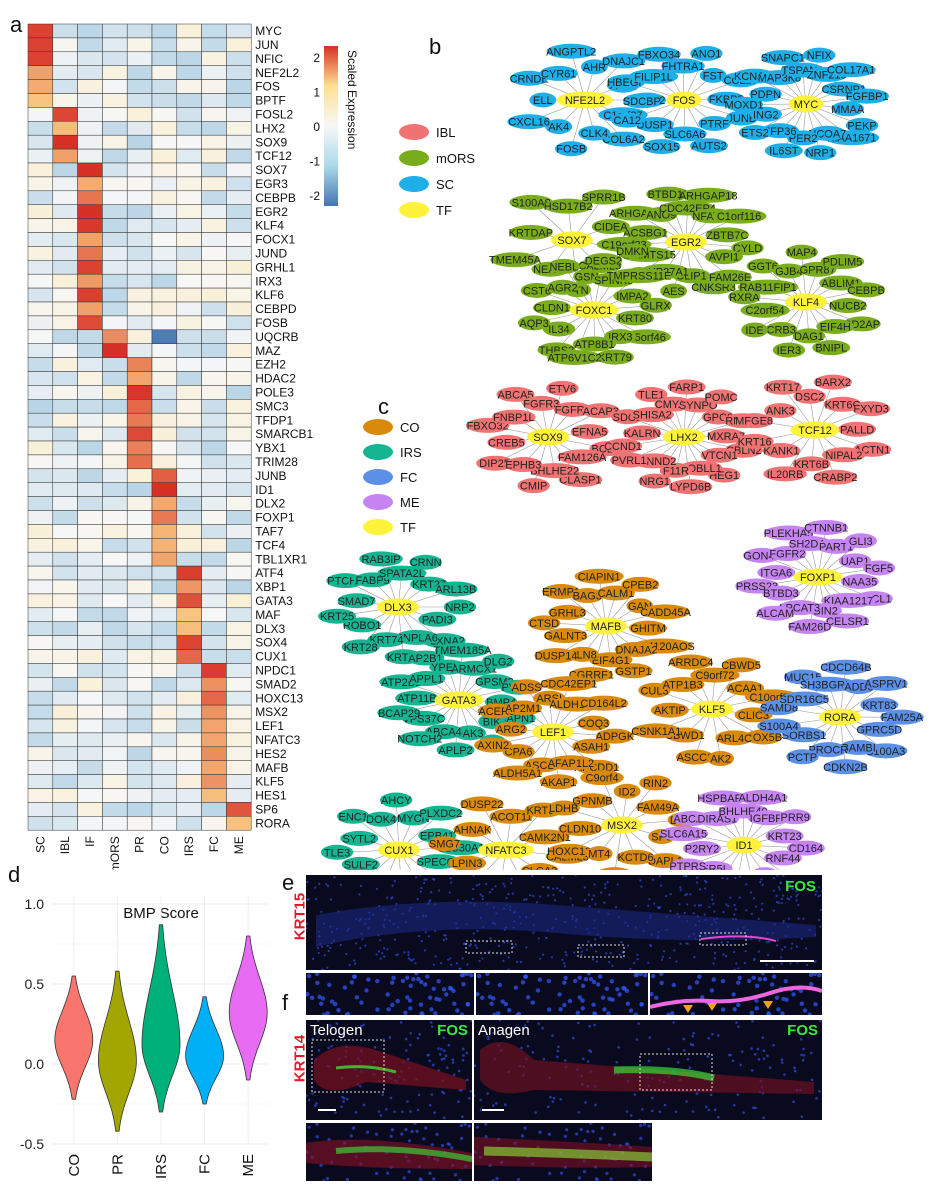 Image resolution: width=932 pixels, height=1186 pixels. What do you see at coordinates (90, 841) in the screenshot?
I see `heatmap-column-label: IF` at bounding box center [90, 841].